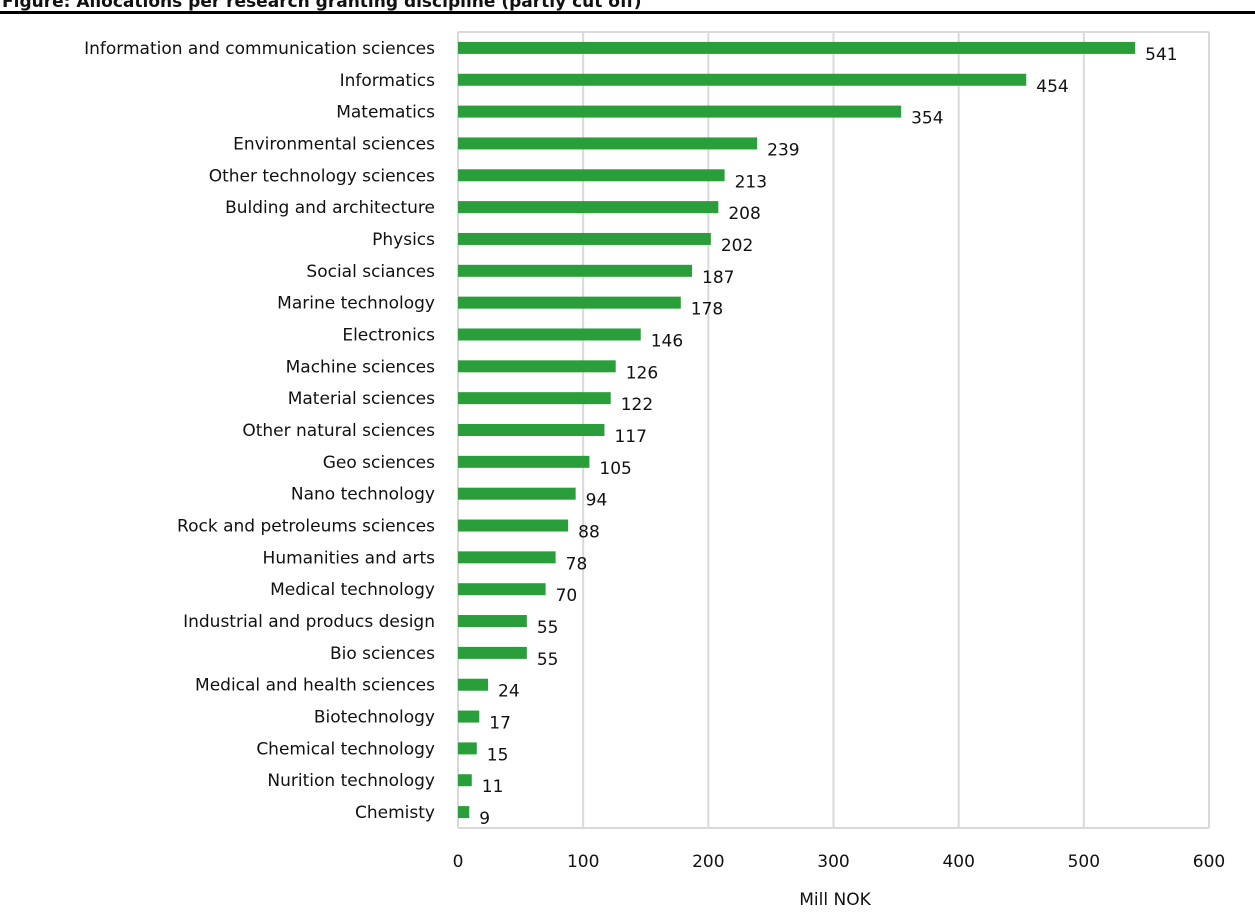 The width and height of the screenshot is (1255, 923). Describe the element at coordinates (403, 240) in the screenshot. I see `category-label: Physics` at that location.